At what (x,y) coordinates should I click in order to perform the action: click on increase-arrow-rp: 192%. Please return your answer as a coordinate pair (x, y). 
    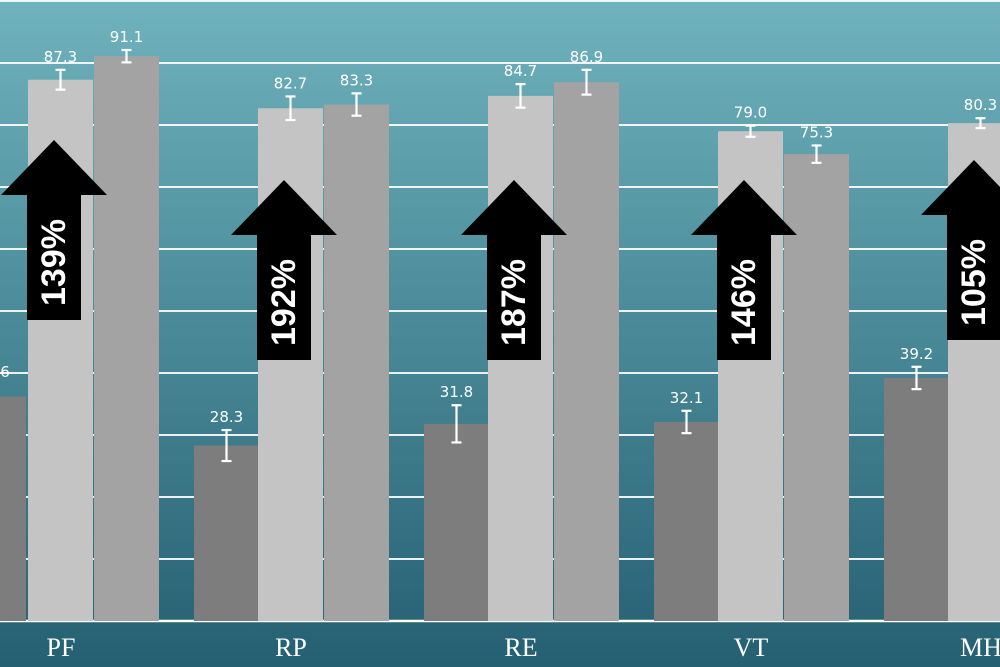
    Looking at the image, I should click on (284, 270).